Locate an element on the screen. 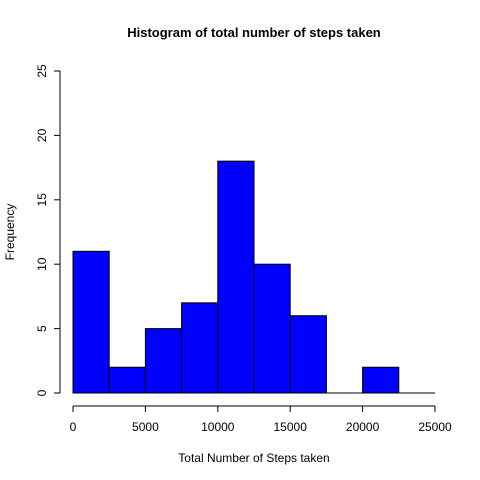 The height and width of the screenshot is (480, 480). x-tick-label: 0 is located at coordinates (73, 427).